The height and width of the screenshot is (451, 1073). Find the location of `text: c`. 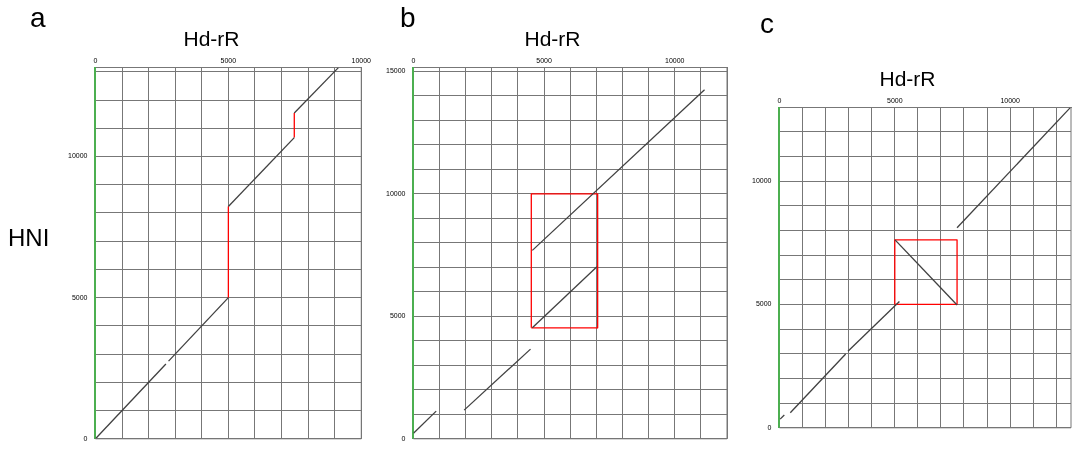

text: c is located at coordinates (767, 24).